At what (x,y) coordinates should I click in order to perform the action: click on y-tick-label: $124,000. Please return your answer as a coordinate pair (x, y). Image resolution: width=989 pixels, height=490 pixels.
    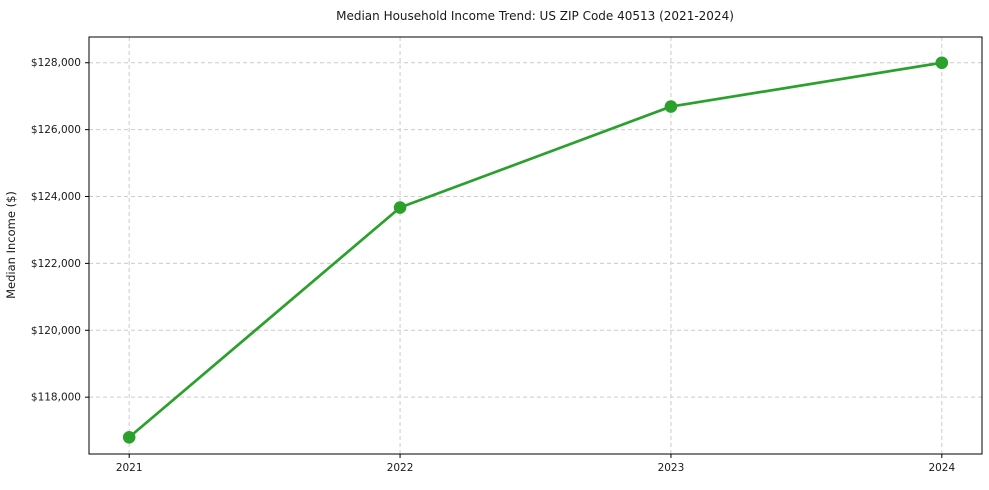
    Looking at the image, I should click on (56, 197).